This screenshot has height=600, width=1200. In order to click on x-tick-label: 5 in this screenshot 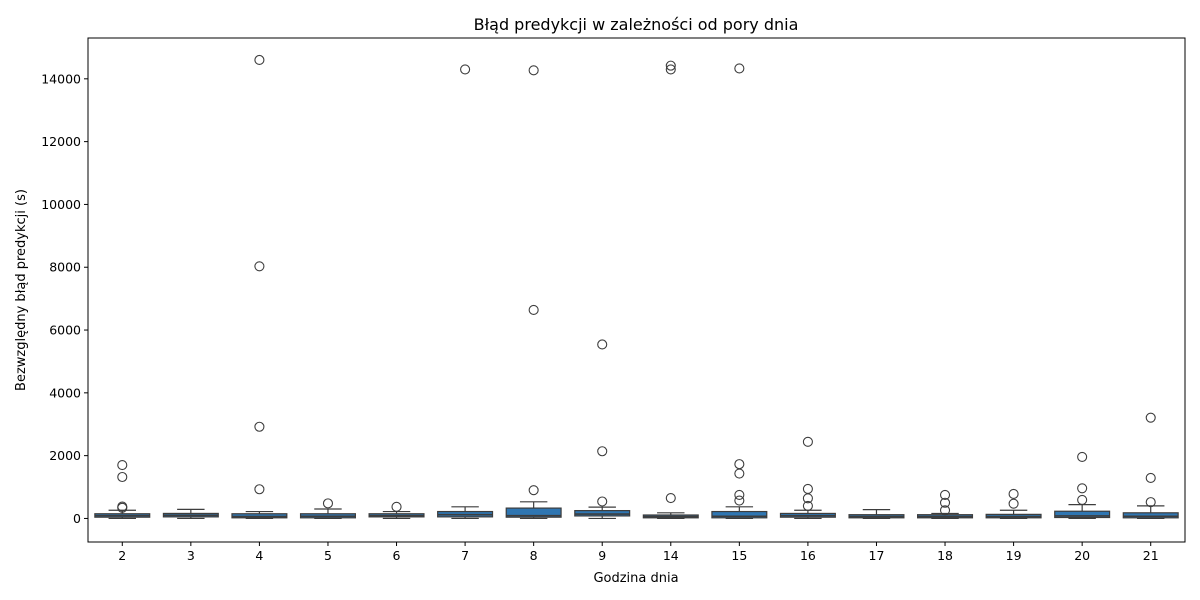, I will do `click(328, 555)`.